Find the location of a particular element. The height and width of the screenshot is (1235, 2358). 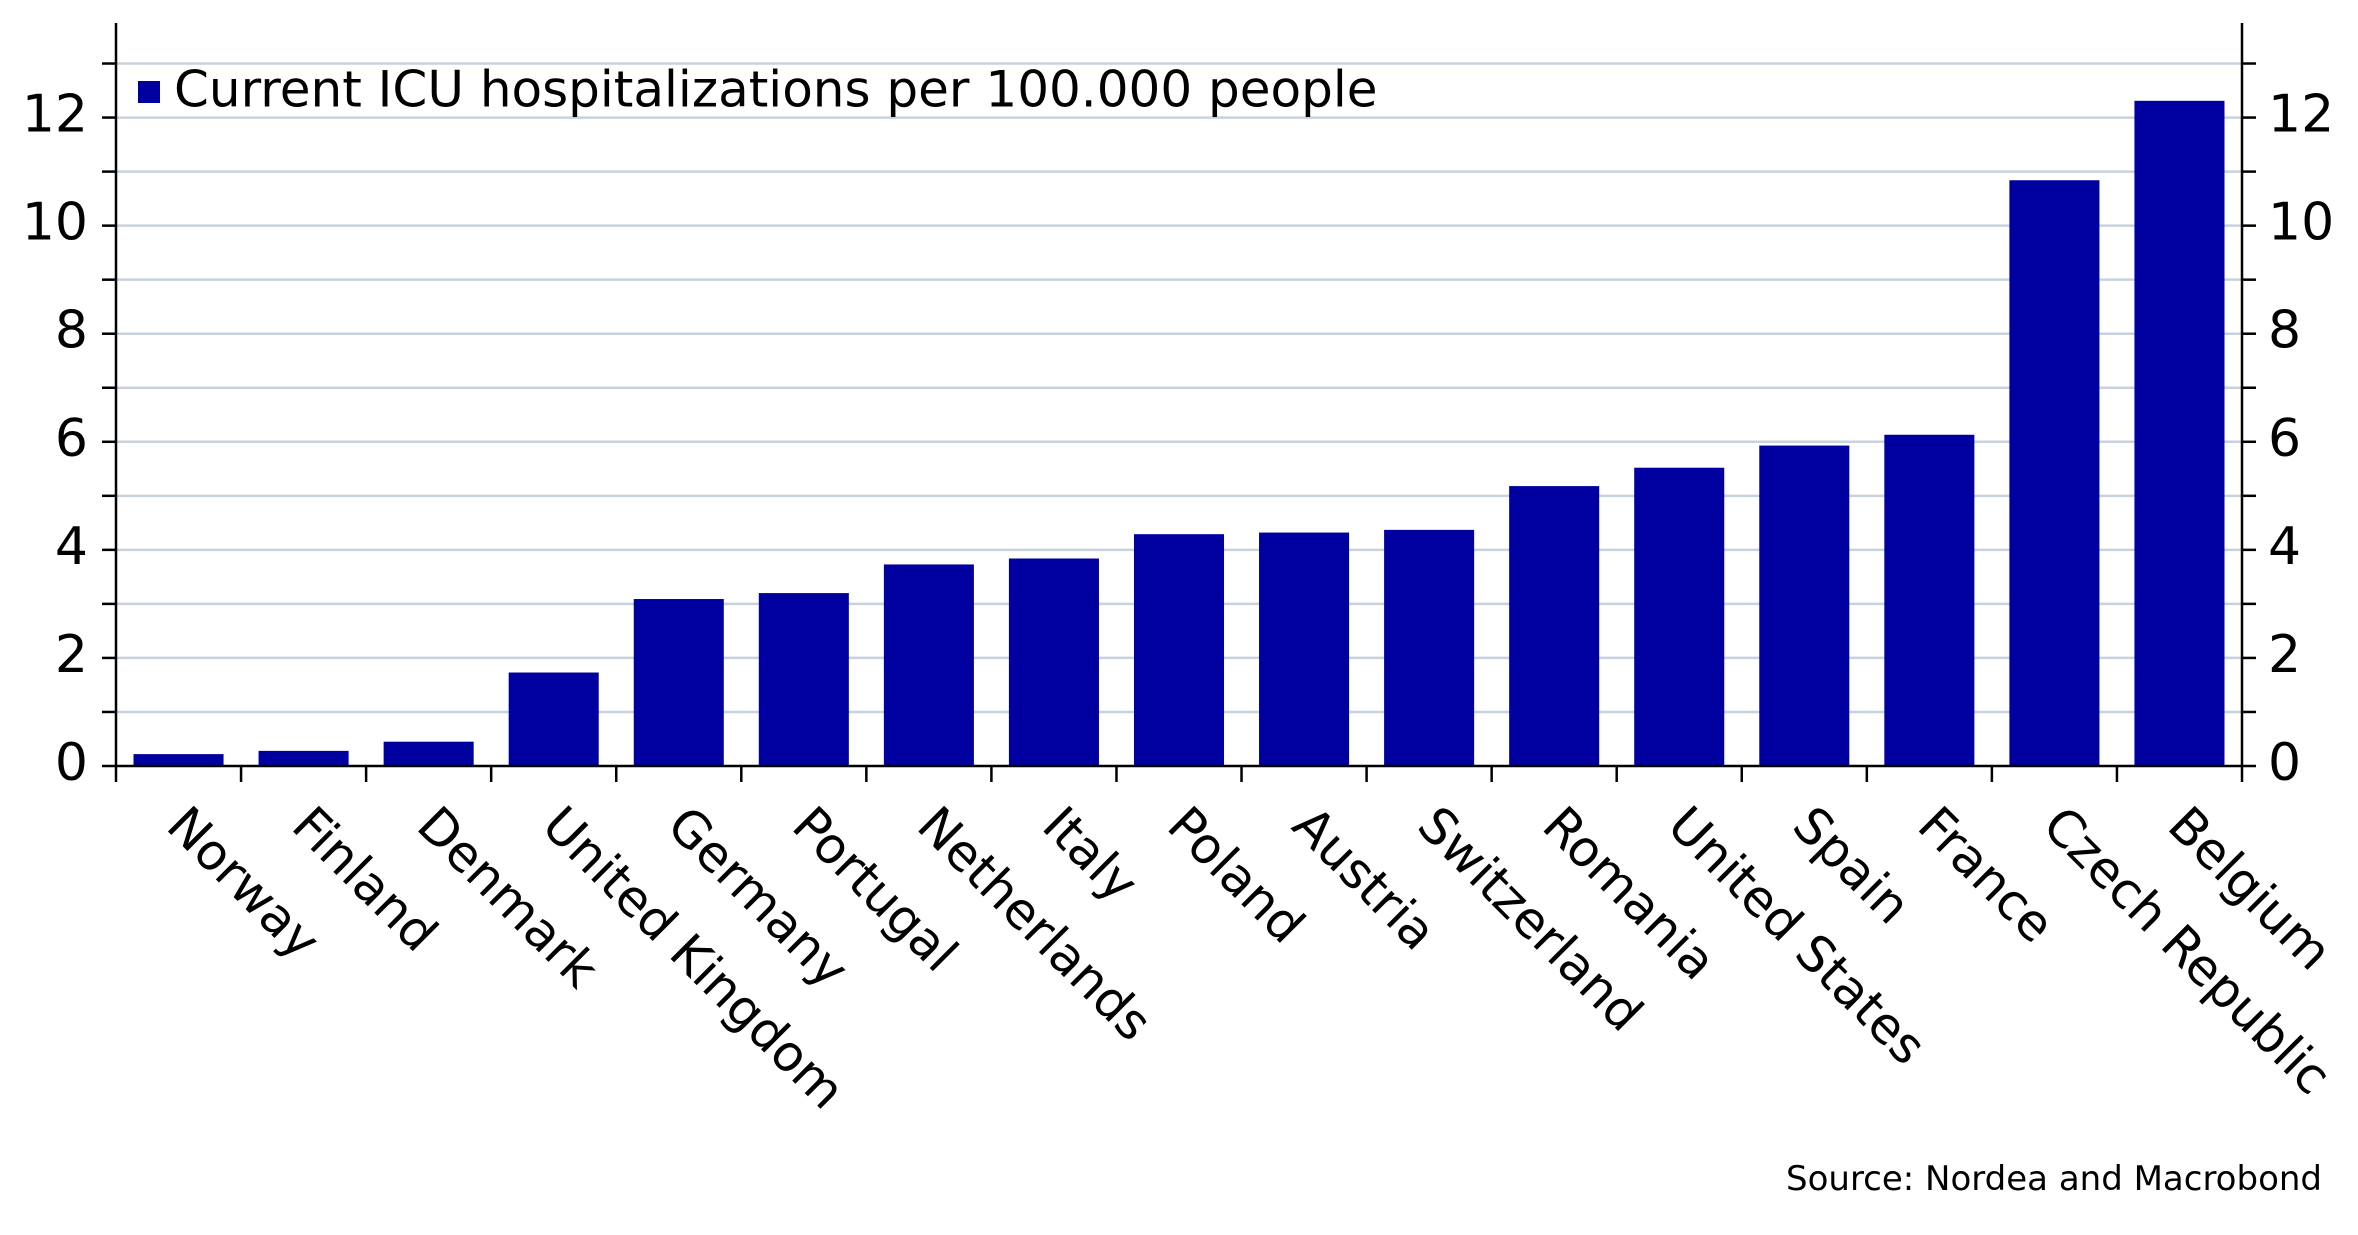

y-tick-label: 4 is located at coordinates (71, 547).